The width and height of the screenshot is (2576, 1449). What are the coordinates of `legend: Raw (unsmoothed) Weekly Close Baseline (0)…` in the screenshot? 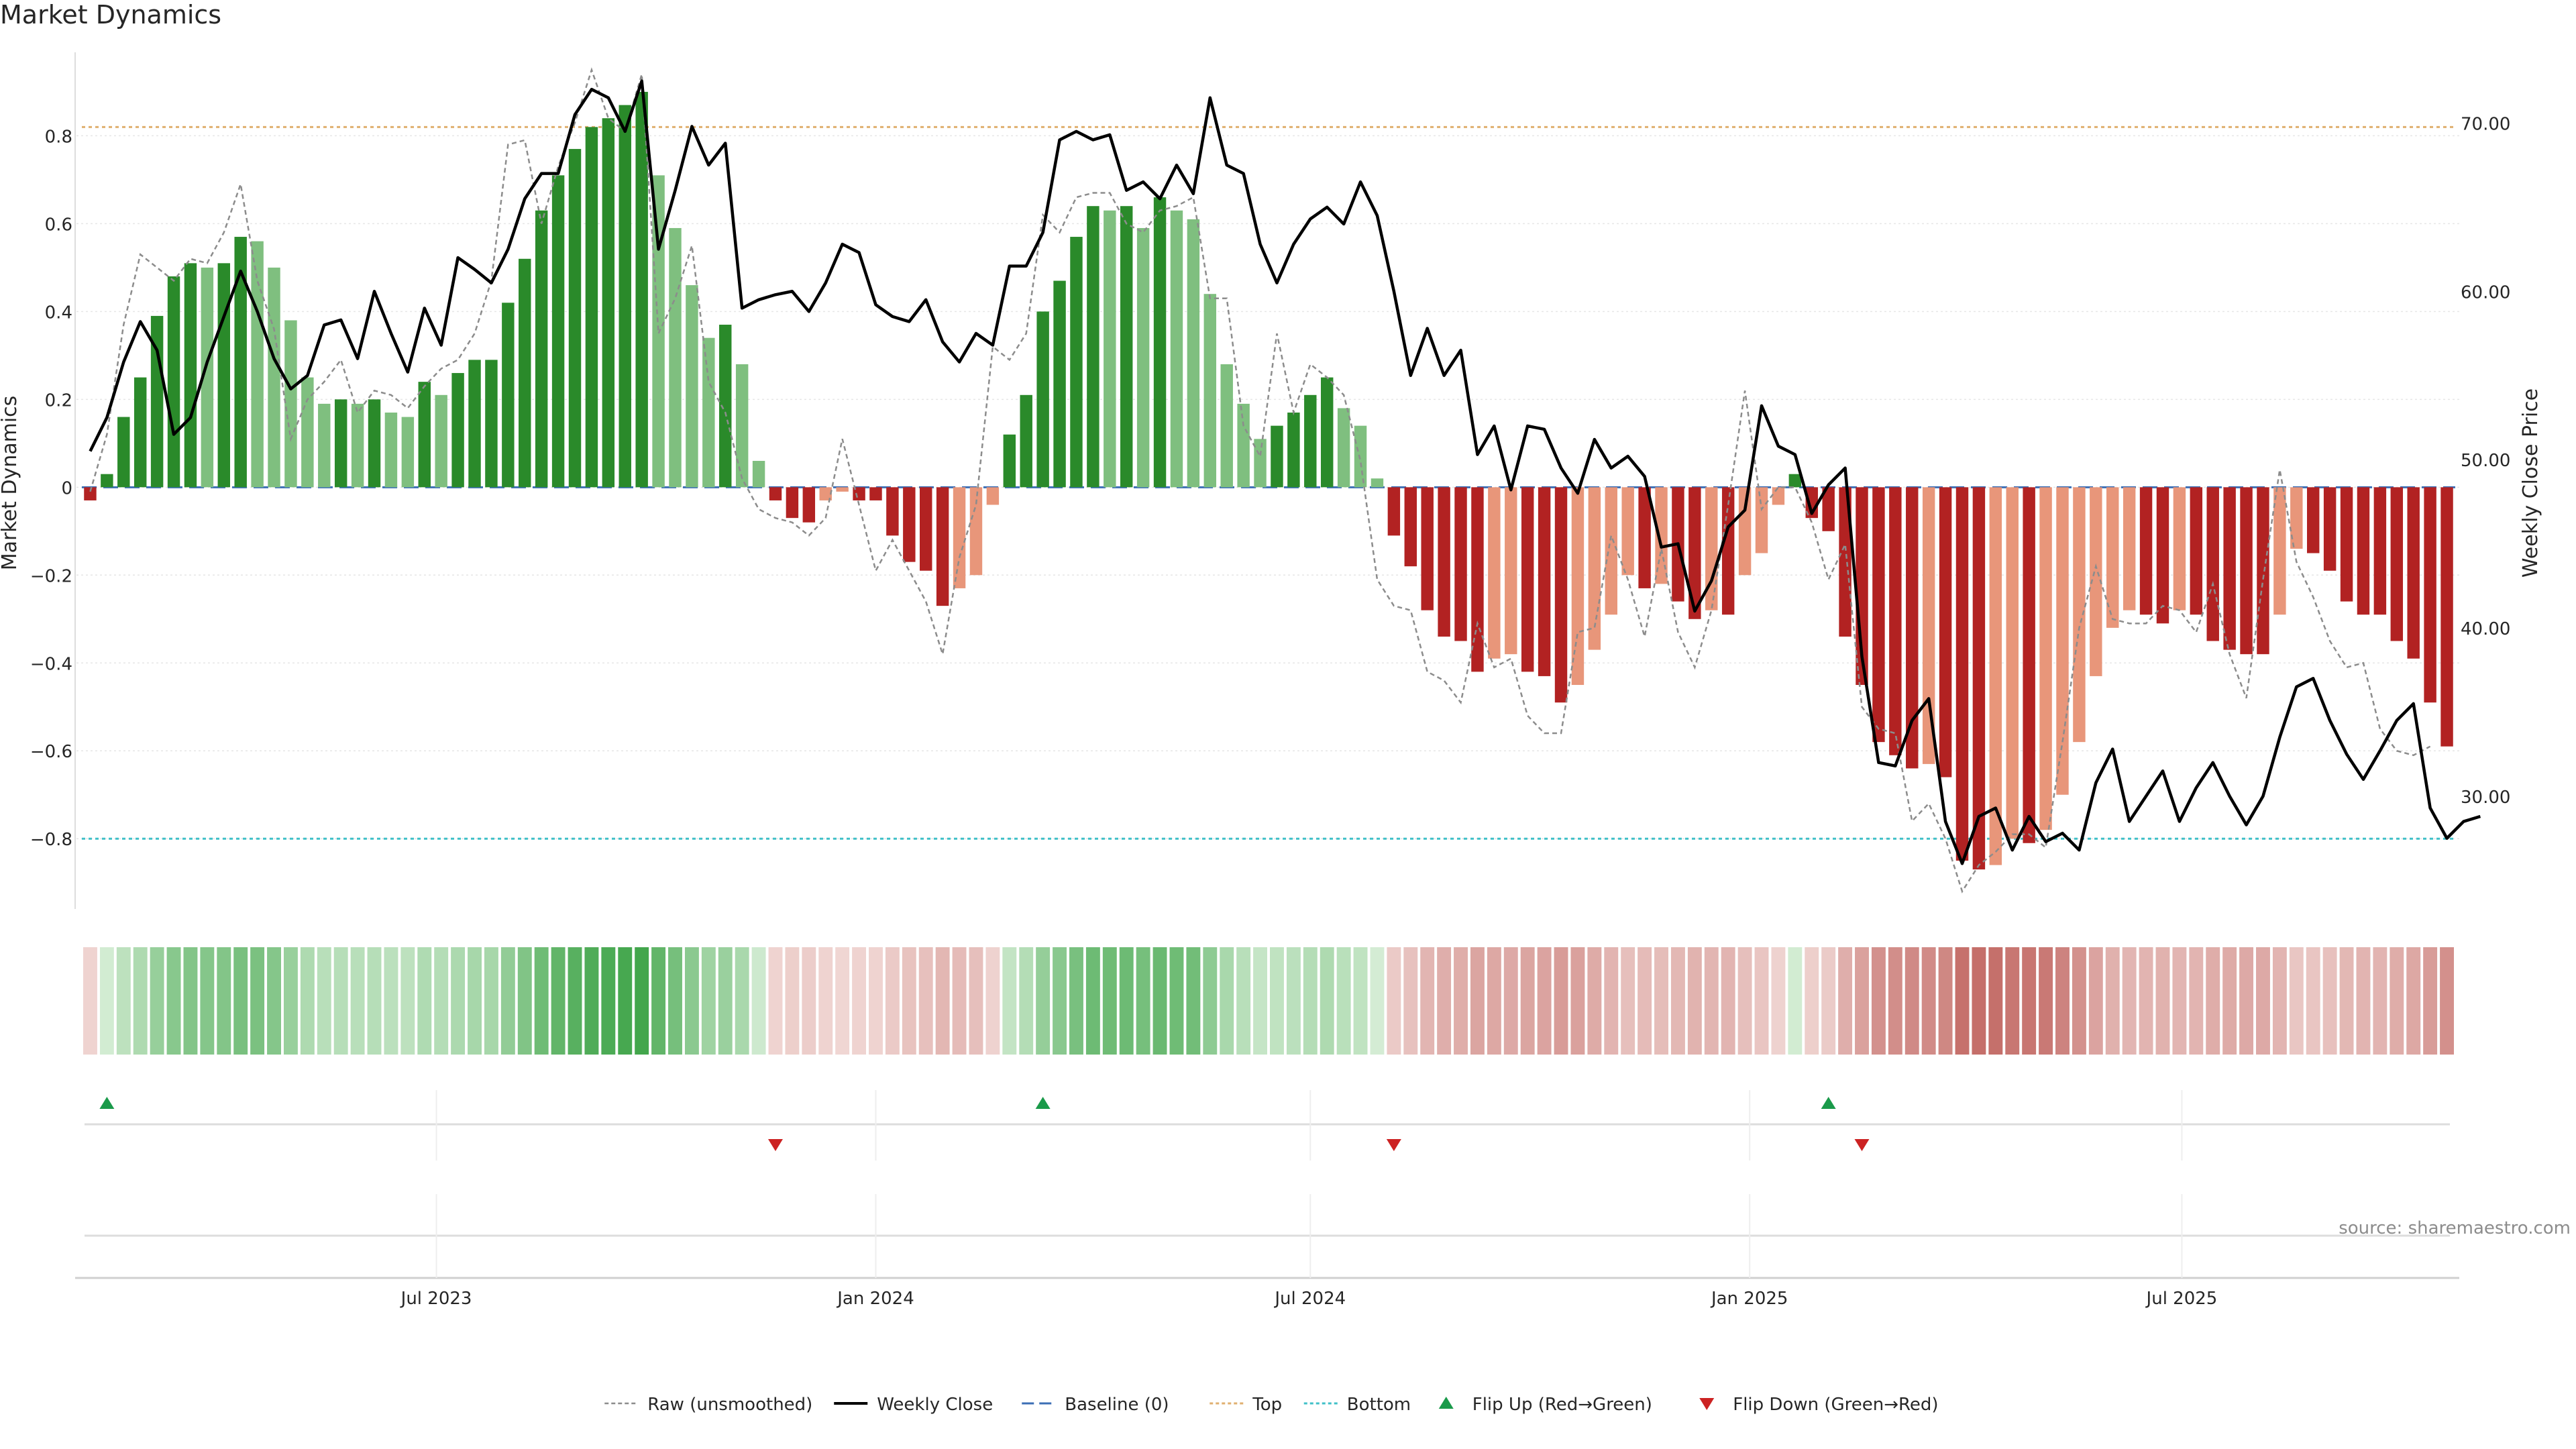 It's located at (1271, 1405).